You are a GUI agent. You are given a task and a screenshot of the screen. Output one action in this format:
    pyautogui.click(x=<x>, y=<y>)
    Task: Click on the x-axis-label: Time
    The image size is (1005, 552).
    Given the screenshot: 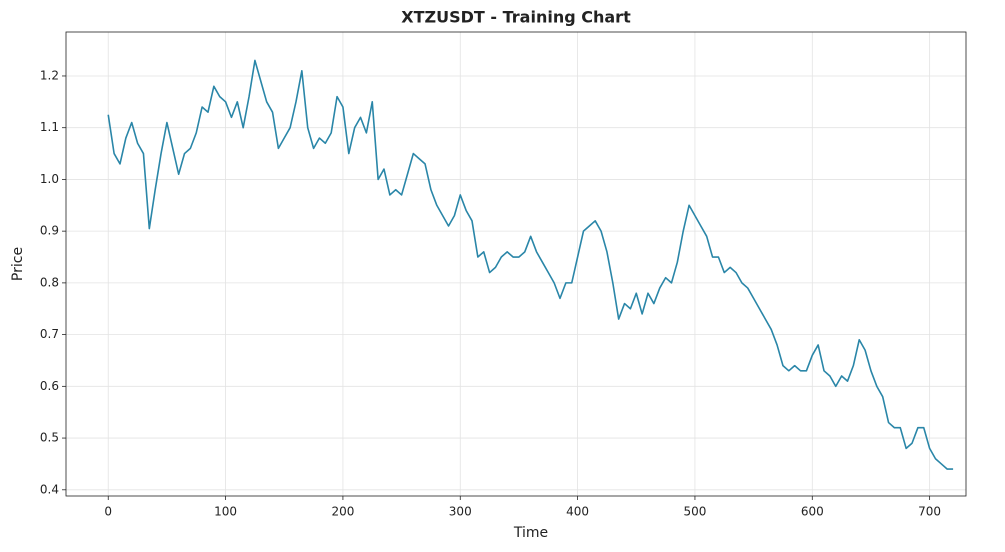 What is the action you would take?
    pyautogui.click(x=530, y=533)
    